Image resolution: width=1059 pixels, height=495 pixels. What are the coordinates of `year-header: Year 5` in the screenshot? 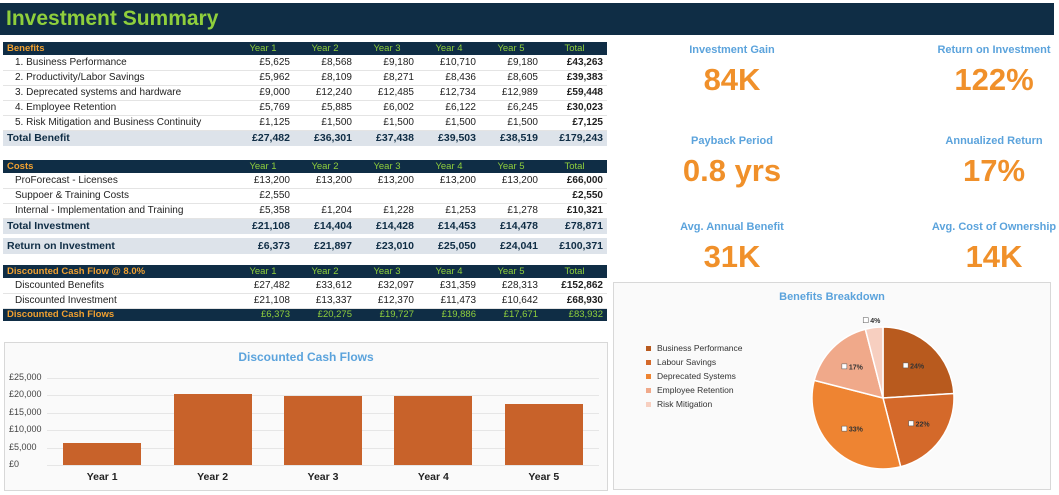 It's located at (511, 48).